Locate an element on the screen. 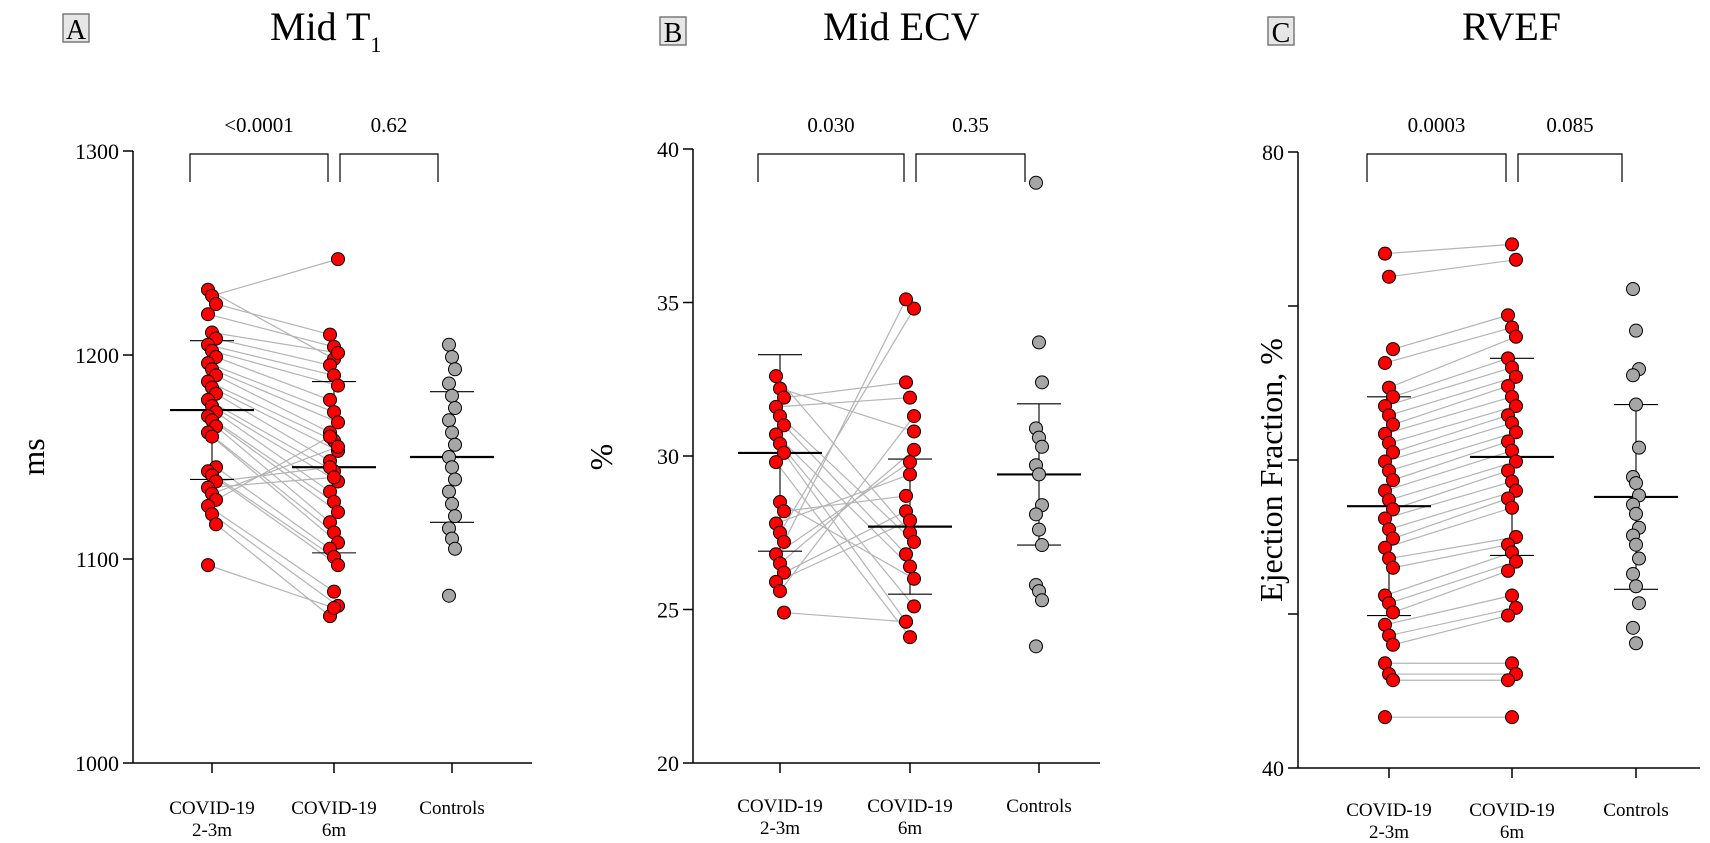 Image resolution: width=1710 pixels, height=843 pixels. panel-b-y-tick-label: 25 is located at coordinates (668, 610).